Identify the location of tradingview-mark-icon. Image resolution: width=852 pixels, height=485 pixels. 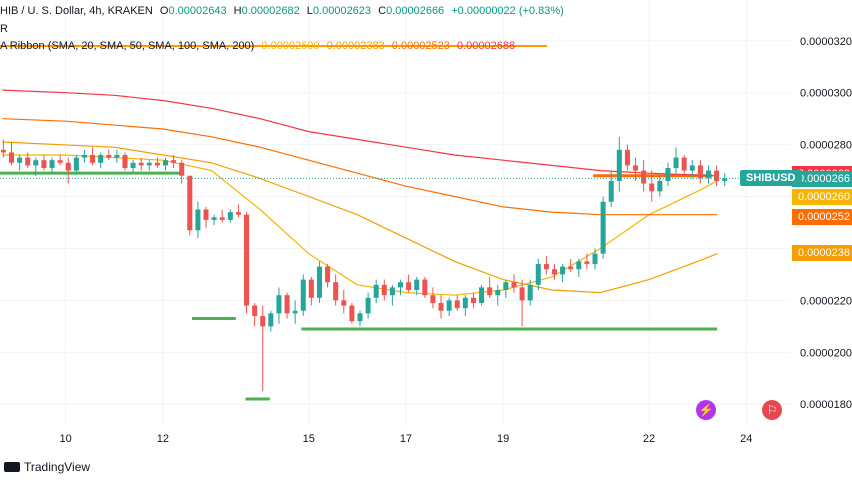
(12, 467).